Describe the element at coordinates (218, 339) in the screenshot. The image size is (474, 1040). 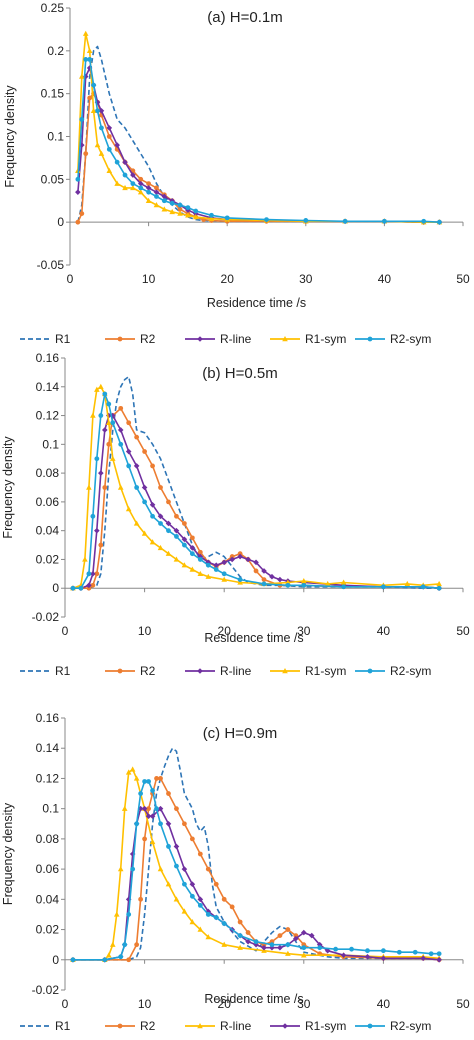
I see `legend-item: R-line` at that location.